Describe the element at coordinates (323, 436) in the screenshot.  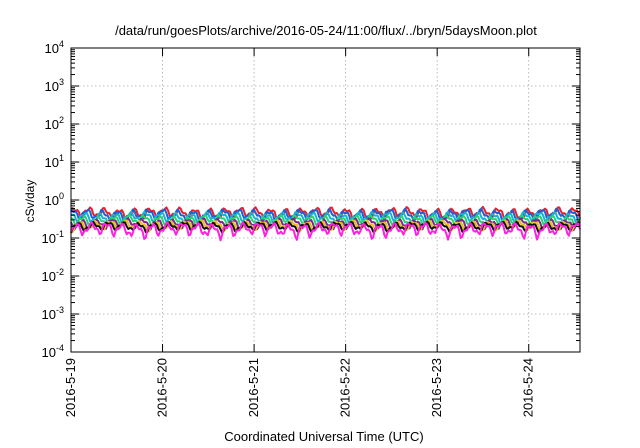
I see `x-axis-label: Coordinated Universal Time (UTC)` at that location.